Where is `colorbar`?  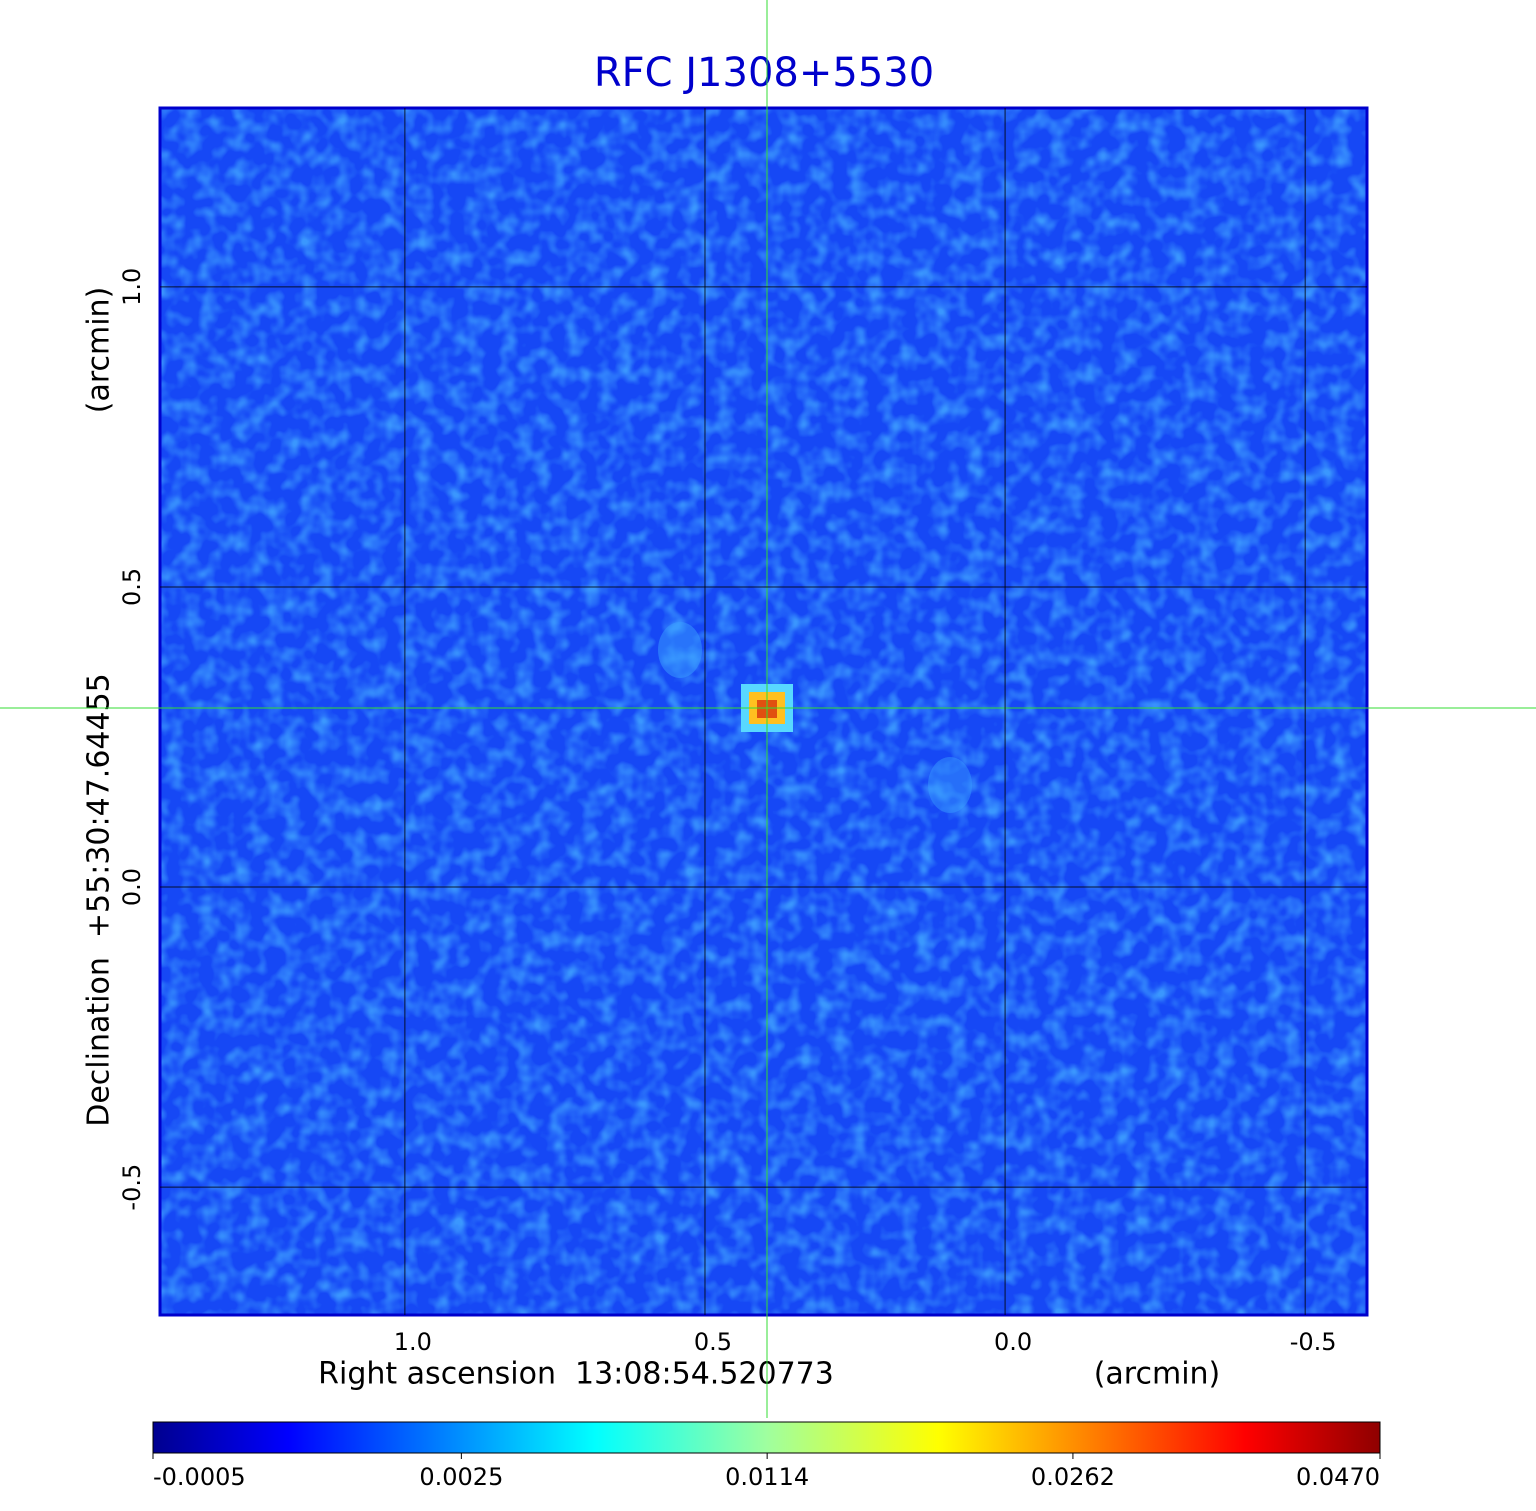 colorbar is located at coordinates (766, 1437).